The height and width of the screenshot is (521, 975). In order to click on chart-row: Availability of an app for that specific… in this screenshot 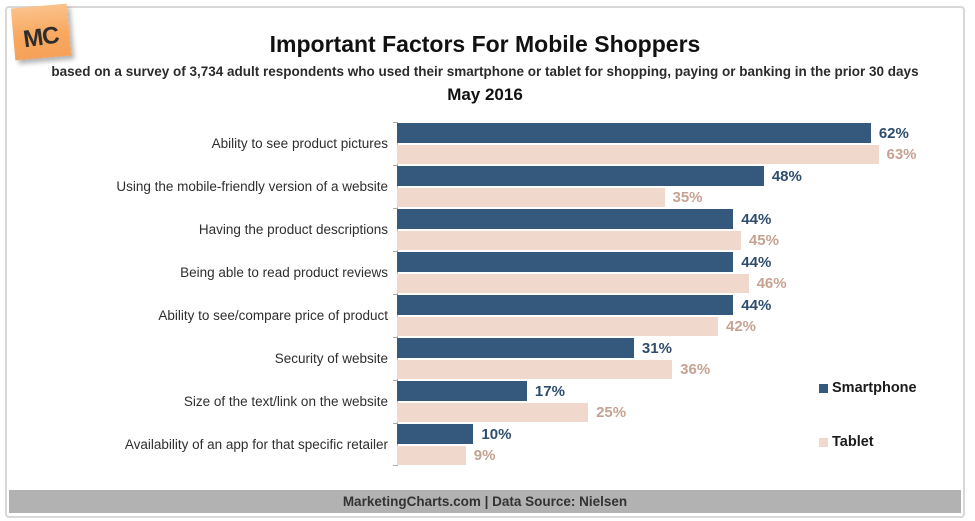, I will do `click(485, 444)`.